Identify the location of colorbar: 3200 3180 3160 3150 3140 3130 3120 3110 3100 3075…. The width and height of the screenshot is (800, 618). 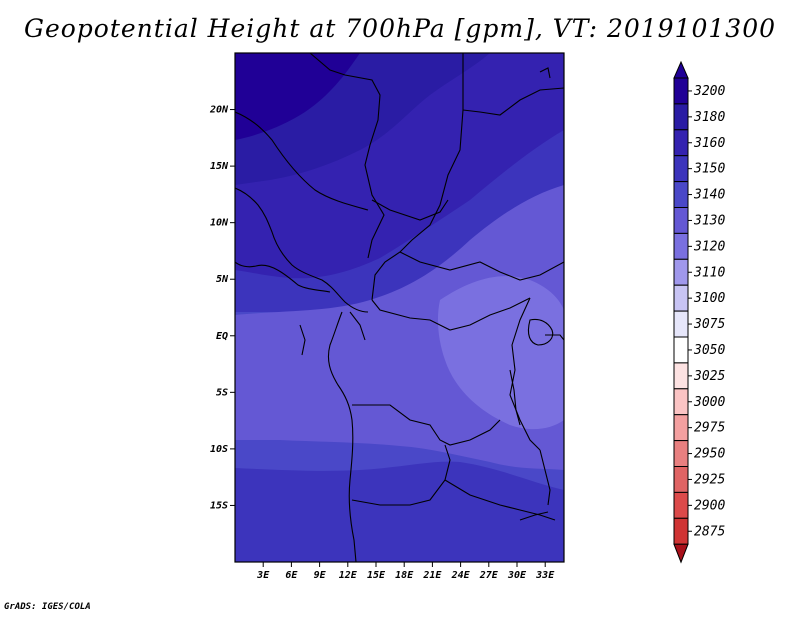
(699, 312).